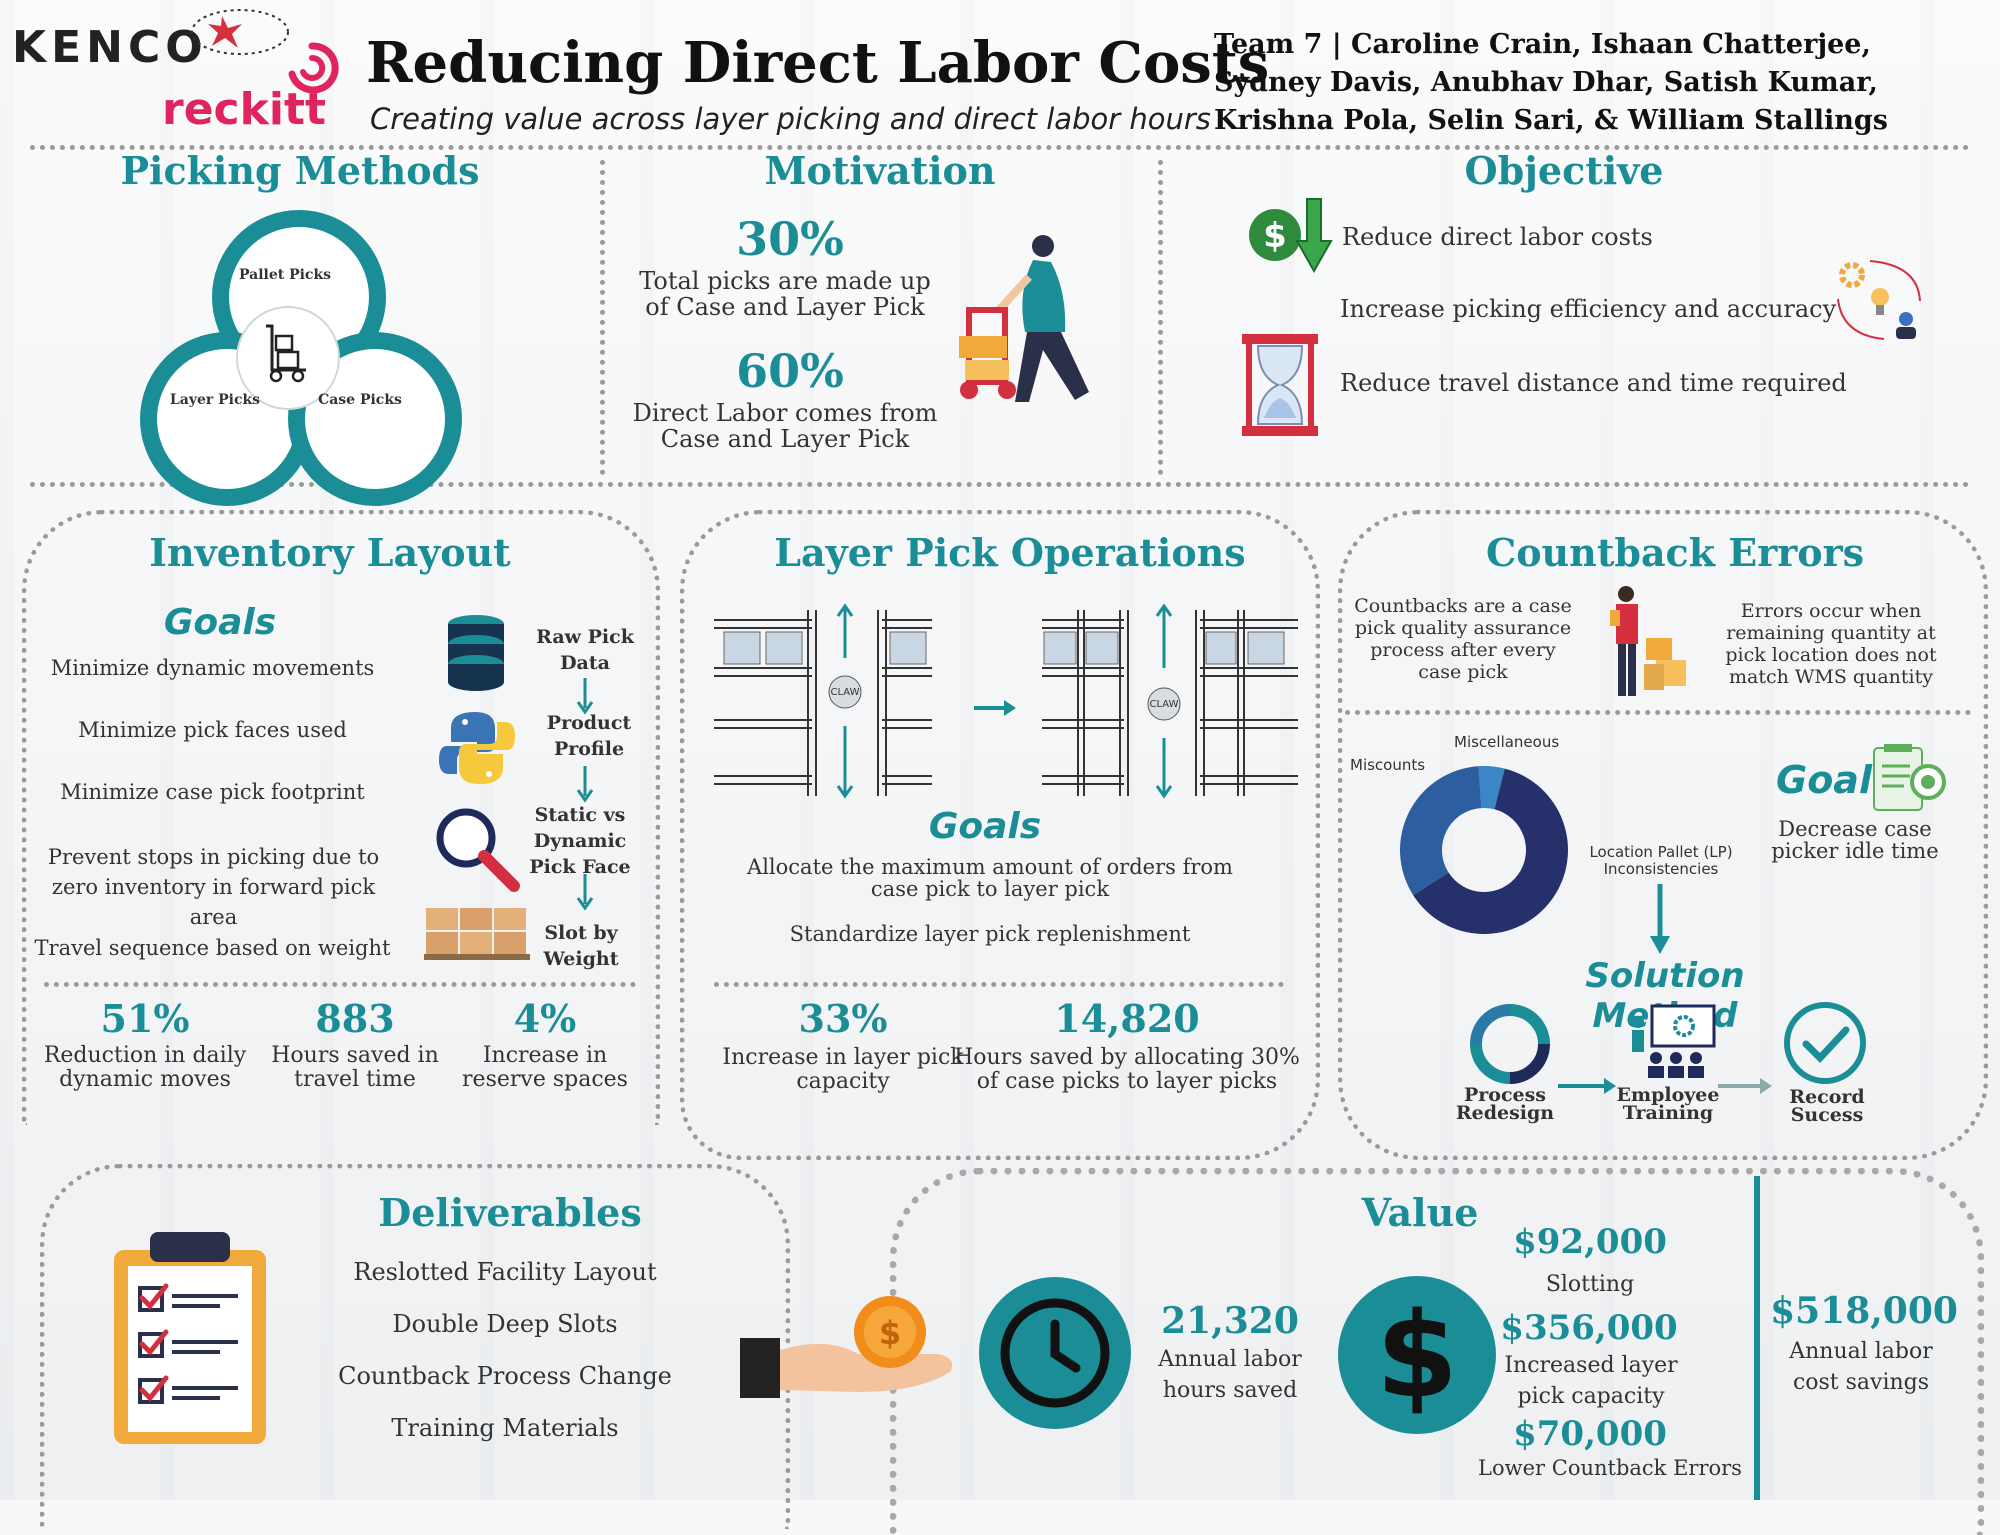 The height and width of the screenshot is (1535, 2000). What do you see at coordinates (843, 1069) in the screenshot?
I see `layer-stat-1-label: Increase in layer pick capacity` at bounding box center [843, 1069].